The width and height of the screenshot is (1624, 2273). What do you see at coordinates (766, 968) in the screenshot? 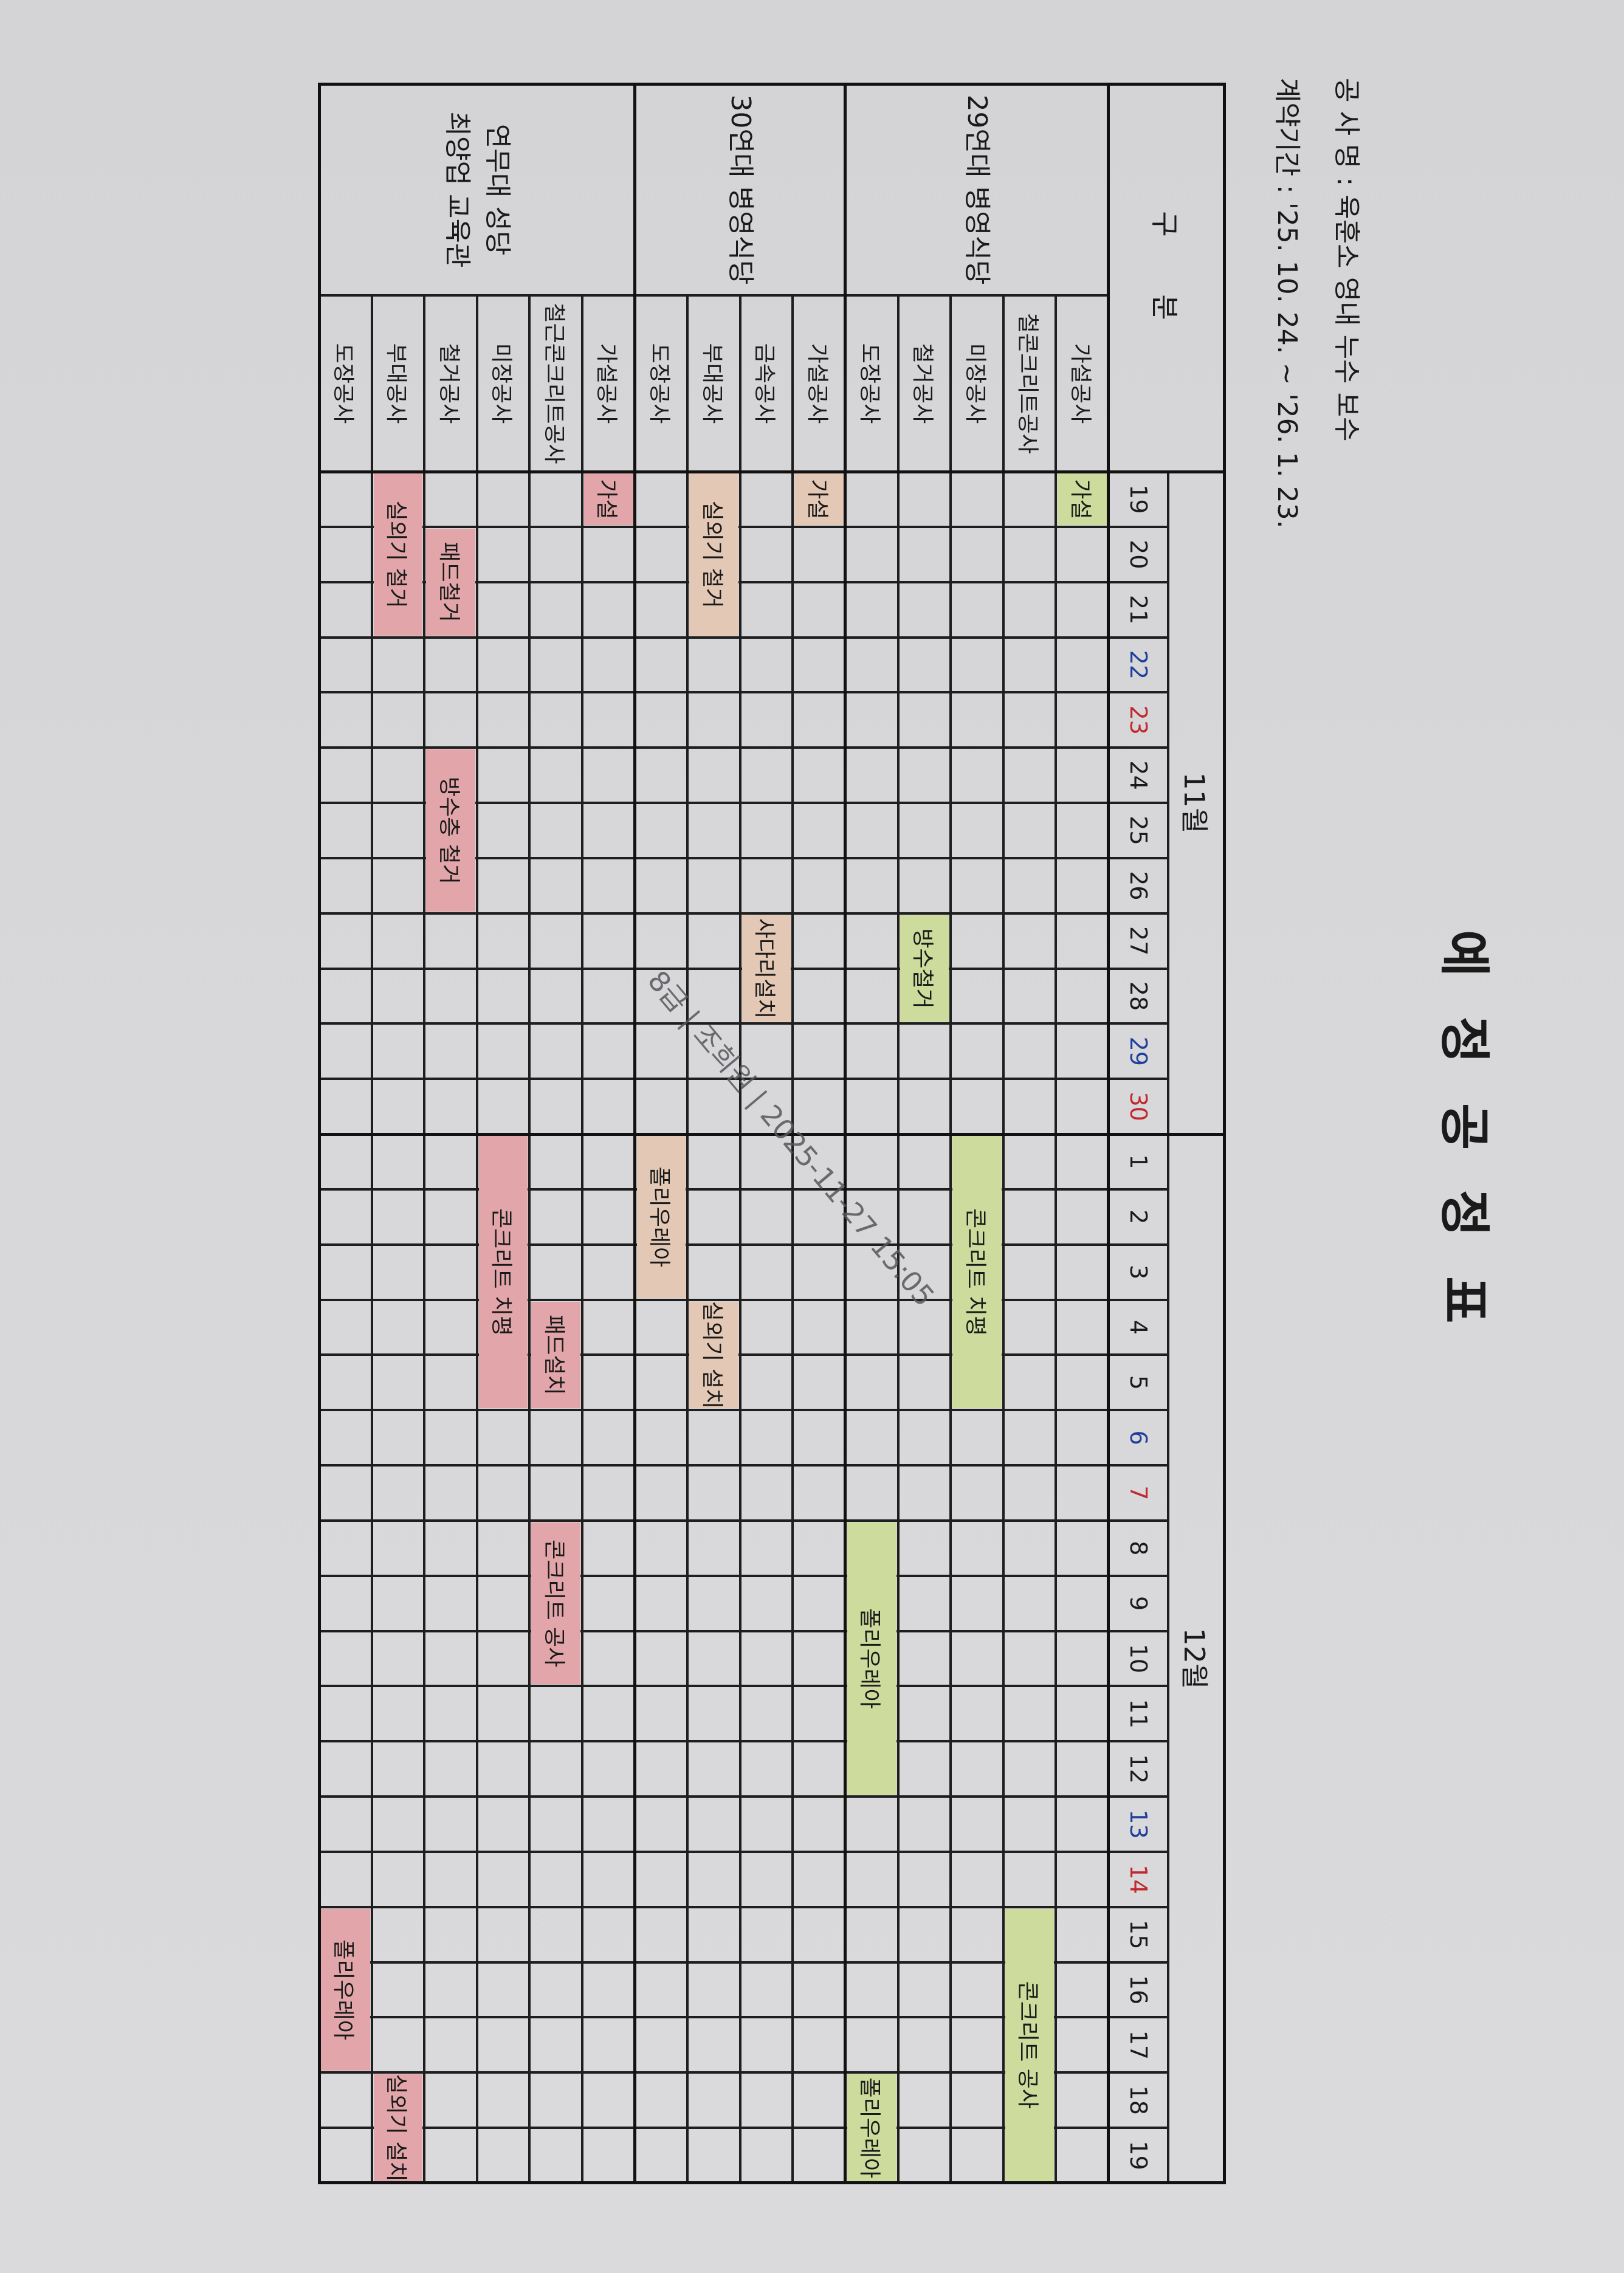
I see `task-bar: 사다리설치` at bounding box center [766, 968].